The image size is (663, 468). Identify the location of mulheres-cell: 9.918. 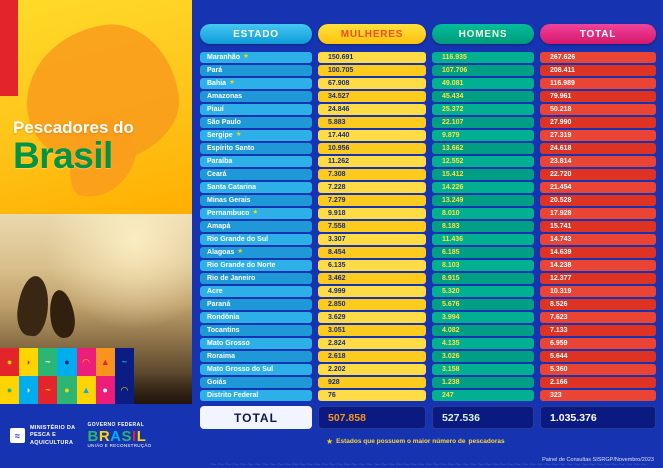
(372, 213).